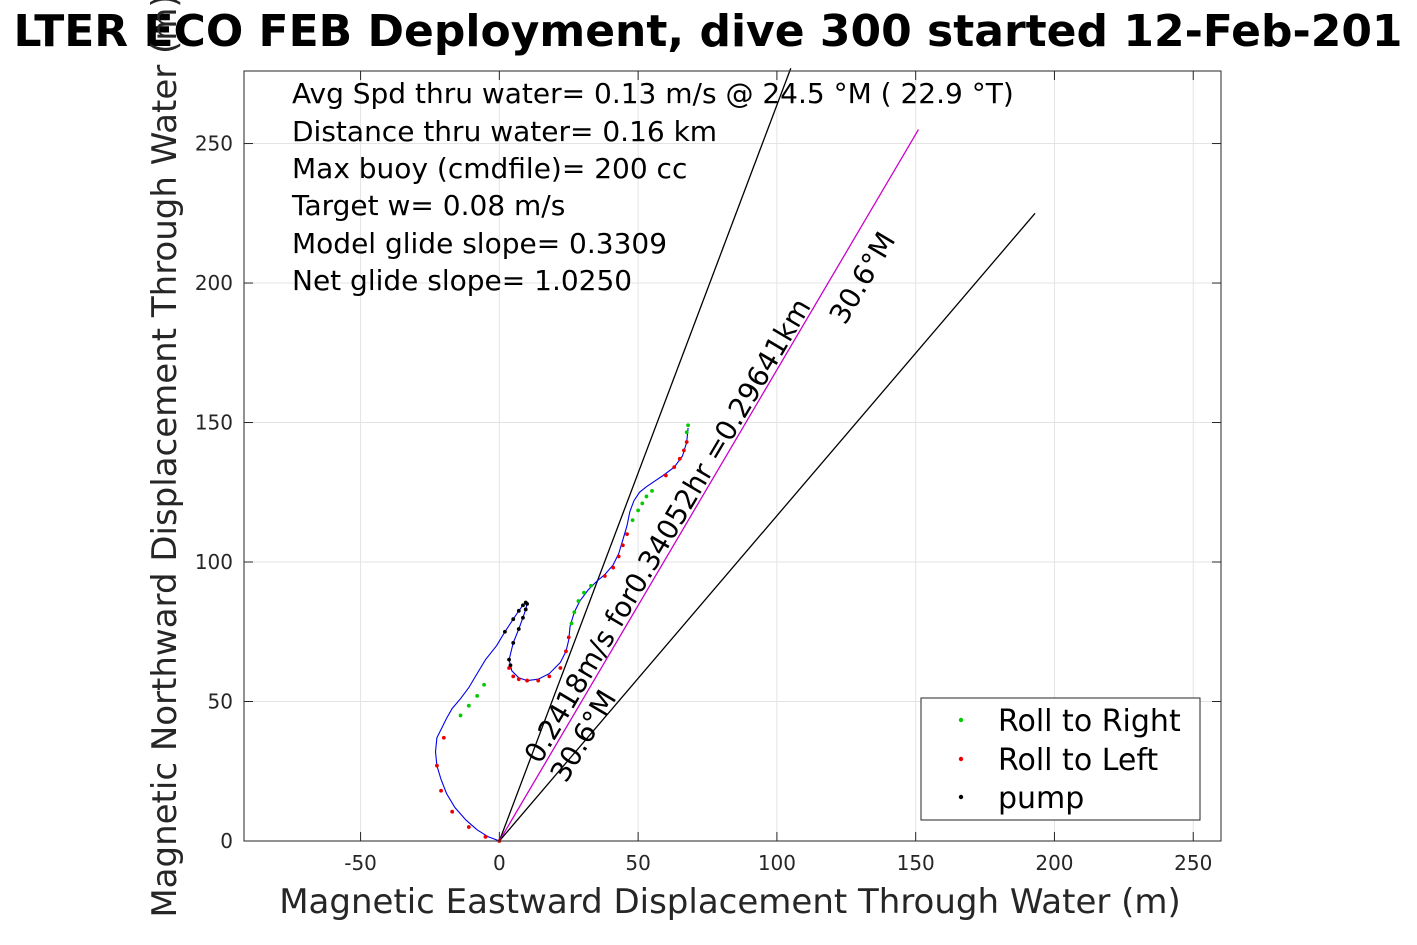 Image resolution: width=1417 pixels, height=945 pixels. Describe the element at coordinates (1054, 863) in the screenshot. I see `x-tick-label: 200` at that location.